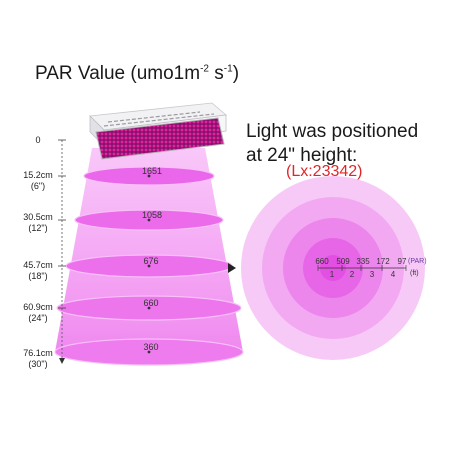  What do you see at coordinates (363, 261) in the screenshot?
I see `ring-par-value: 335` at bounding box center [363, 261].